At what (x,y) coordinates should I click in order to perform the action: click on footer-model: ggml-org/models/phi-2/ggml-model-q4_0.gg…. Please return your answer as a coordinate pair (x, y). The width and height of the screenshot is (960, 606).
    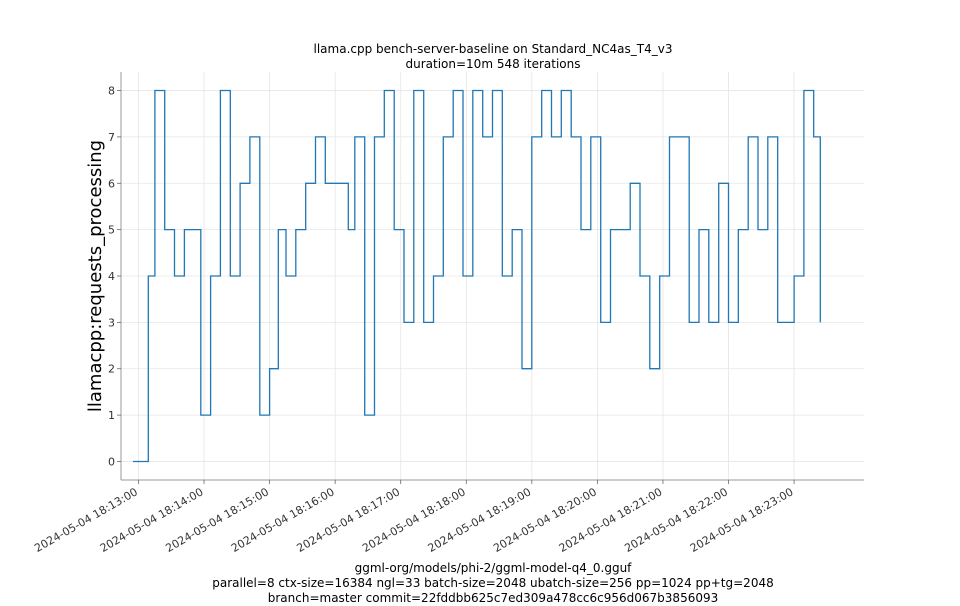
    Looking at the image, I should click on (493, 568).